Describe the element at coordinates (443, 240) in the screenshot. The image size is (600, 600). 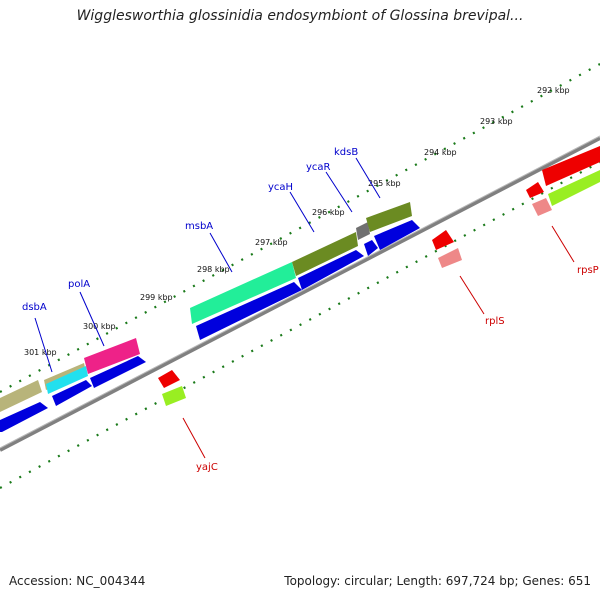
I see `reverse-cds-arrow-rplS` at that location.